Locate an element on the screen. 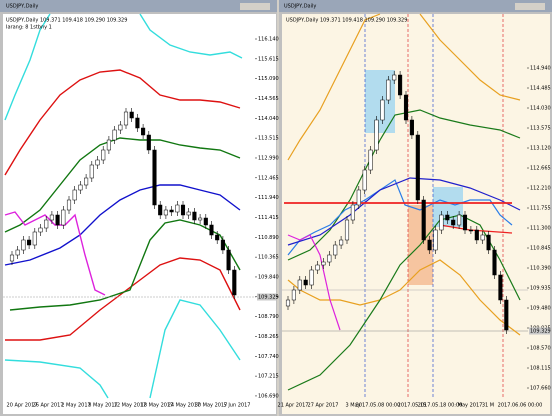  price-tick-label: 113.120 is located at coordinates (540, 149).